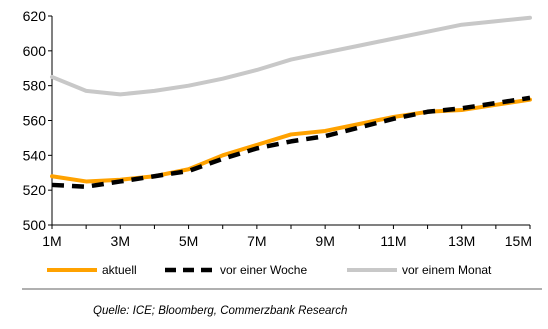 This screenshot has height=329, width=548. Describe the element at coordinates (35, 155) in the screenshot. I see `y-tick-label: 540` at that location.